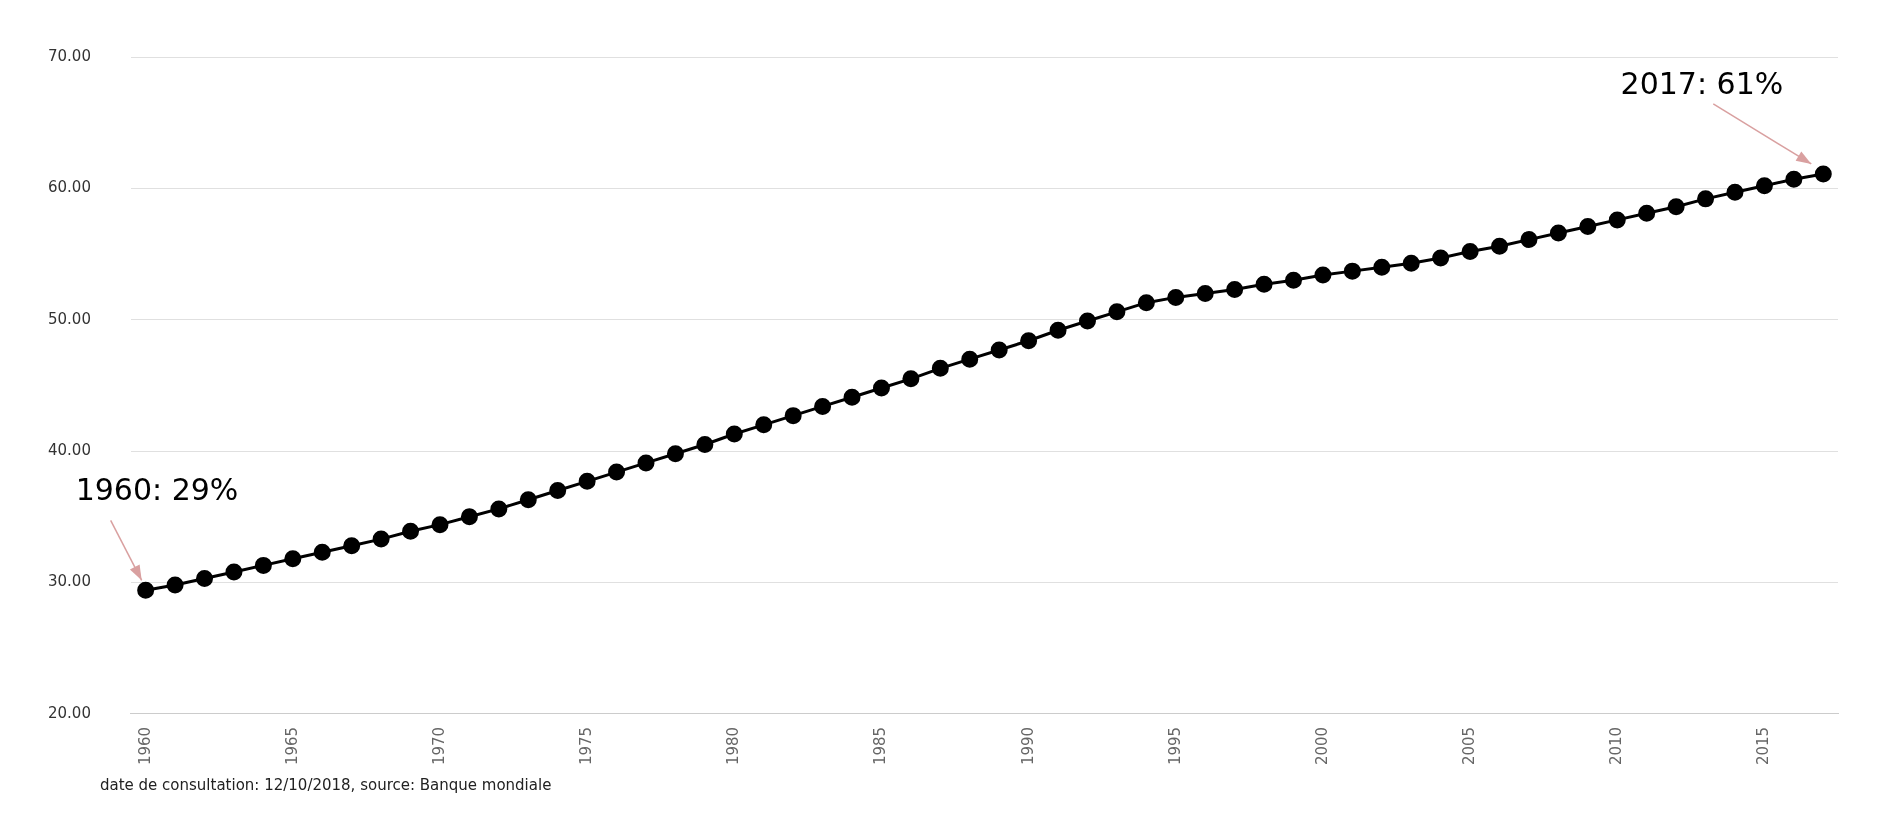 This screenshot has height=839, width=1885. I want to click on x-tick-label: 2000, so click(1321, 746).